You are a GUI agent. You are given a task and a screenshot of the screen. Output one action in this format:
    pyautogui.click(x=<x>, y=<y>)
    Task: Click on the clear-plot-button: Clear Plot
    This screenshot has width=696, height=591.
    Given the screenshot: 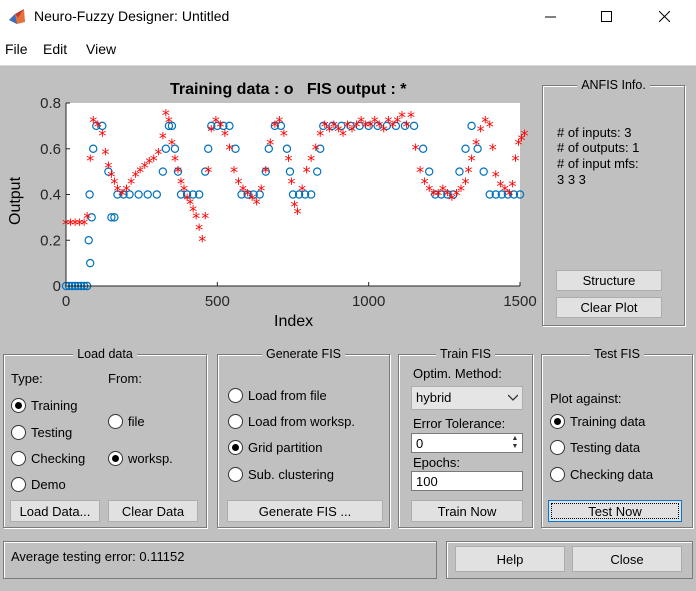 What is the action you would take?
    pyautogui.click(x=609, y=307)
    